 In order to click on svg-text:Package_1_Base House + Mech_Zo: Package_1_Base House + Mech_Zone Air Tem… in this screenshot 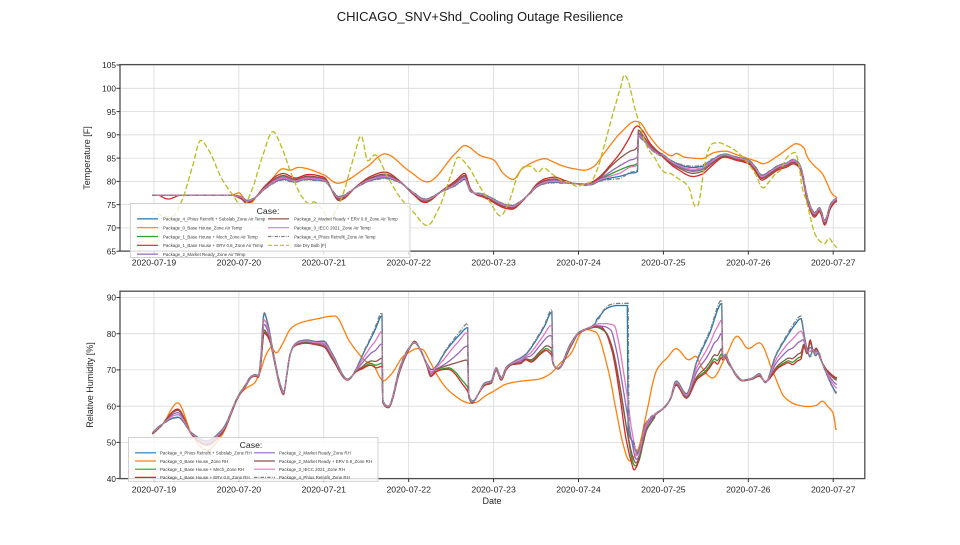, I will do `click(210, 236)`.